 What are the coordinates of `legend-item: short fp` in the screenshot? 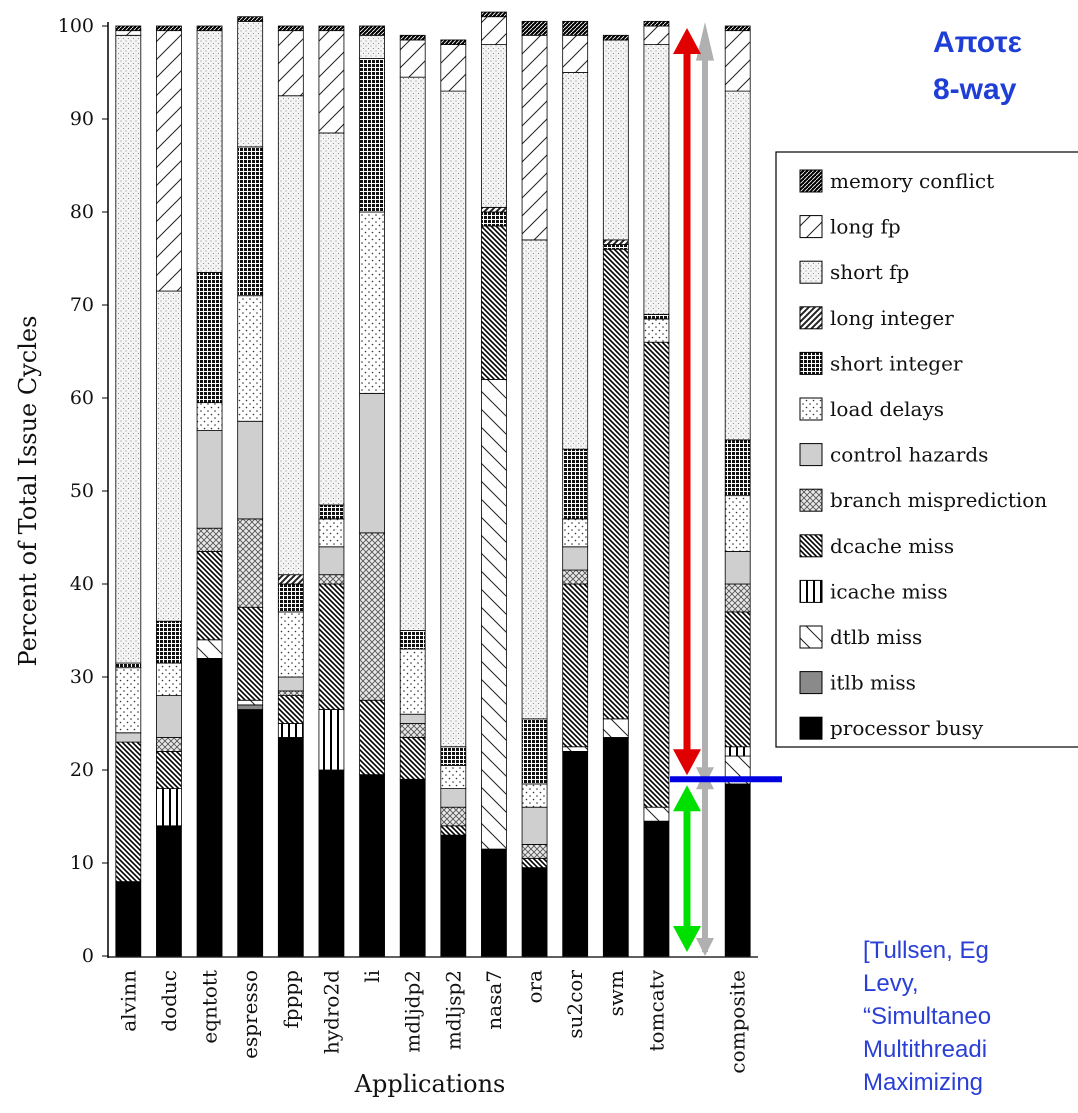 It's located at (854, 272).